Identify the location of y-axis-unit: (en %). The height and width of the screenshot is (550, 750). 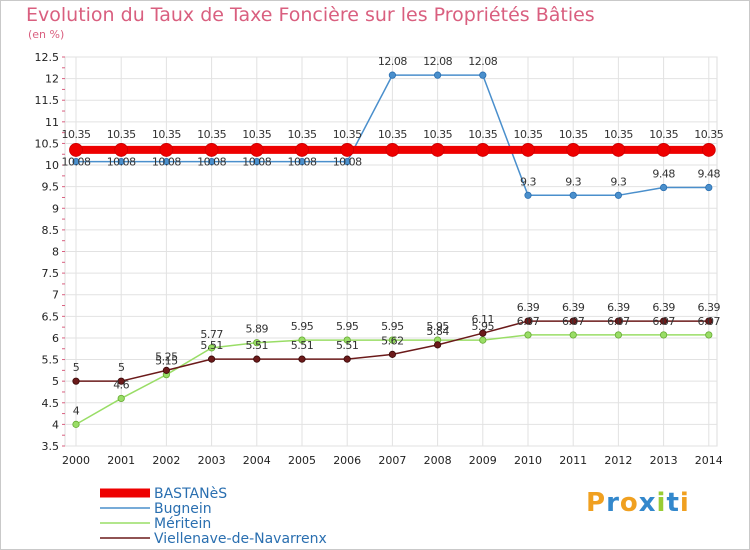
(46, 34).